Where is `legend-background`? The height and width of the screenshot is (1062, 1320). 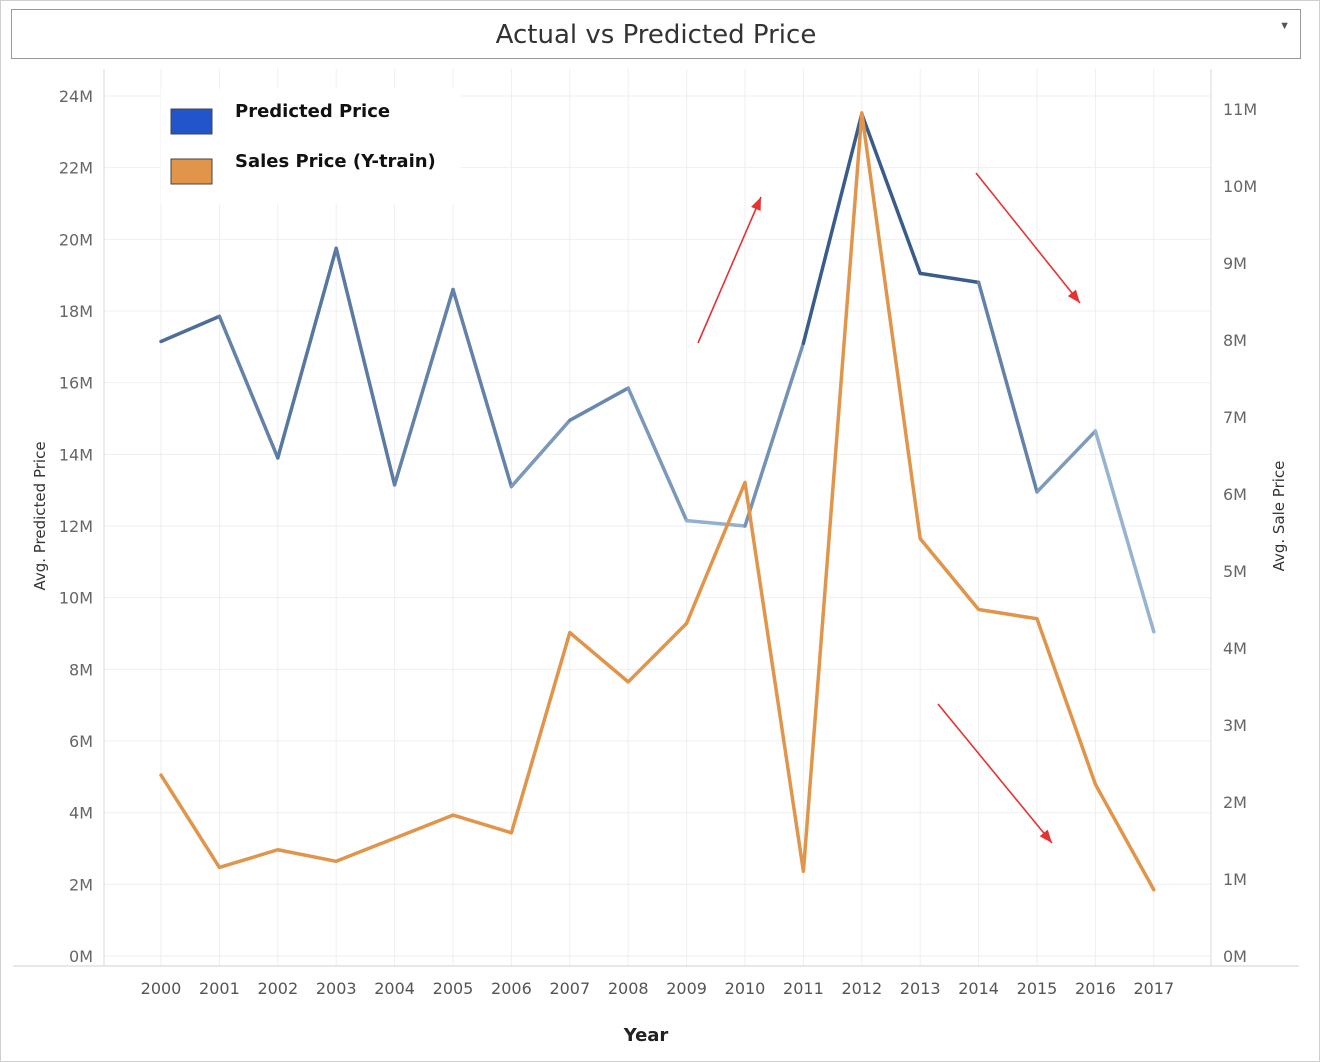
legend-background is located at coordinates (311, 146).